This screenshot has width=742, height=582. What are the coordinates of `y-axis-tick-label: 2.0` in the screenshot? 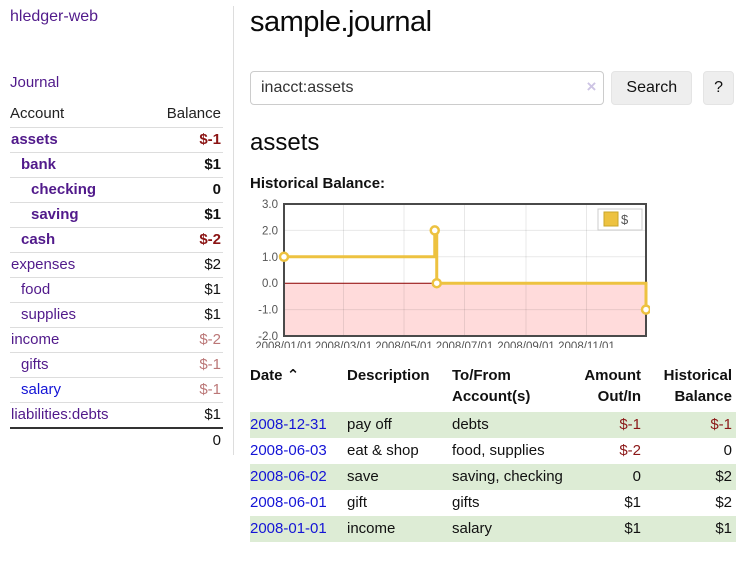 It's located at (270, 231).